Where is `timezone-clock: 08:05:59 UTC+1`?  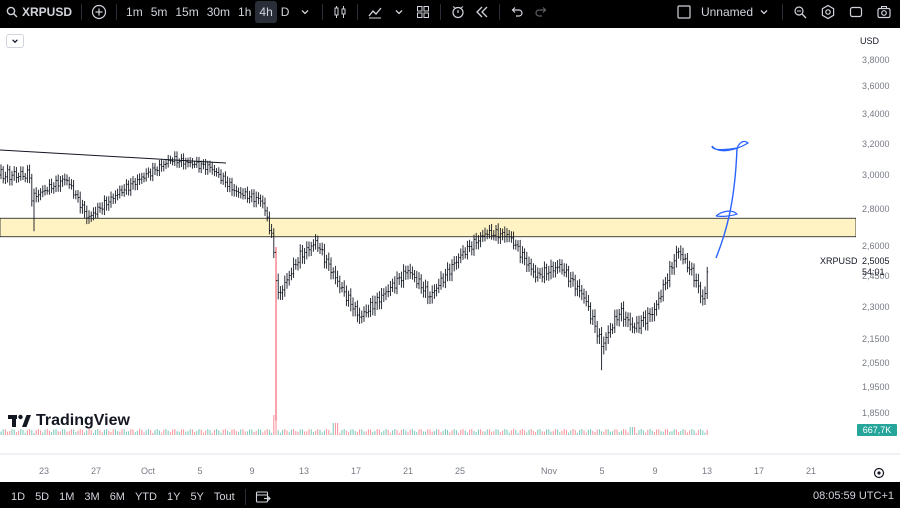 timezone-clock: 08:05:59 UTC+1 is located at coordinates (853, 496).